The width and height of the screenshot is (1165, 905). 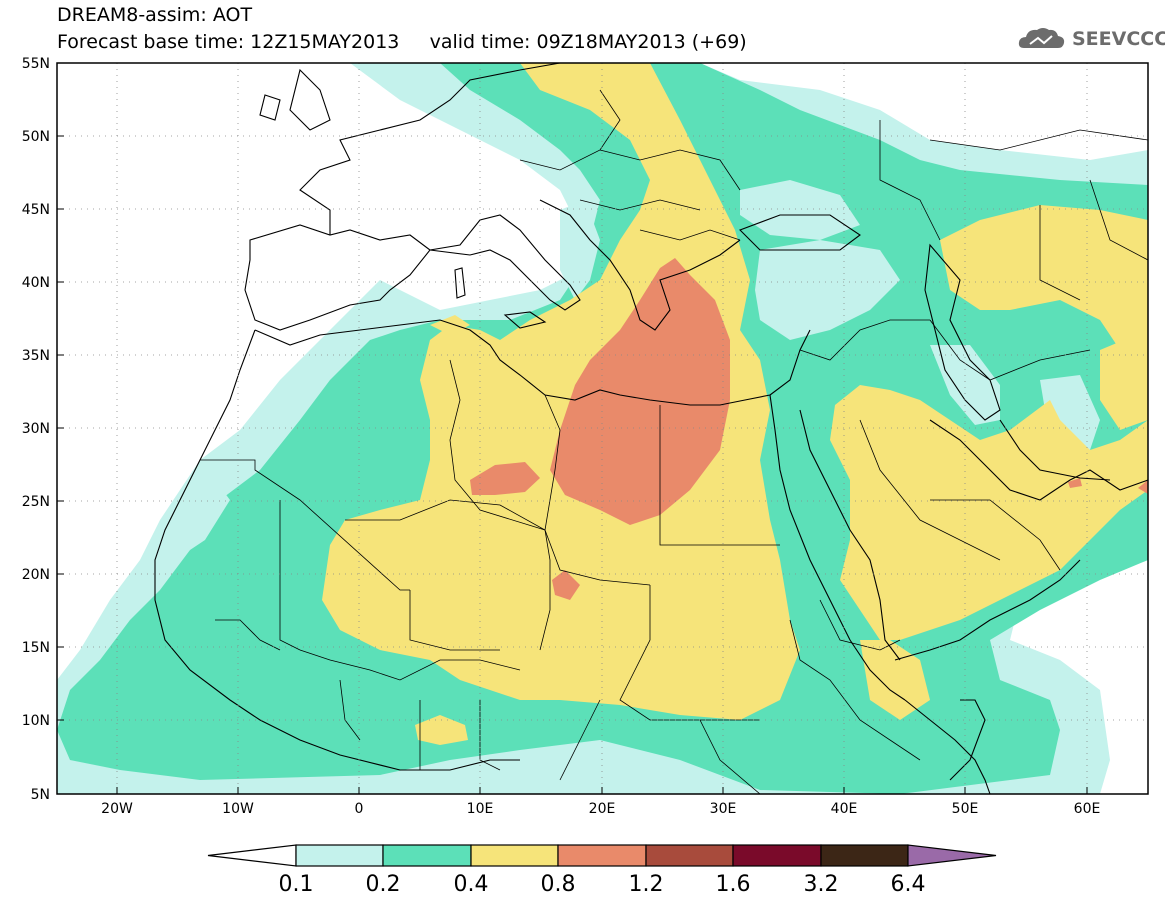 What do you see at coordinates (800, 210) in the screenshot?
I see `aot-patch-blacksea` at bounding box center [800, 210].